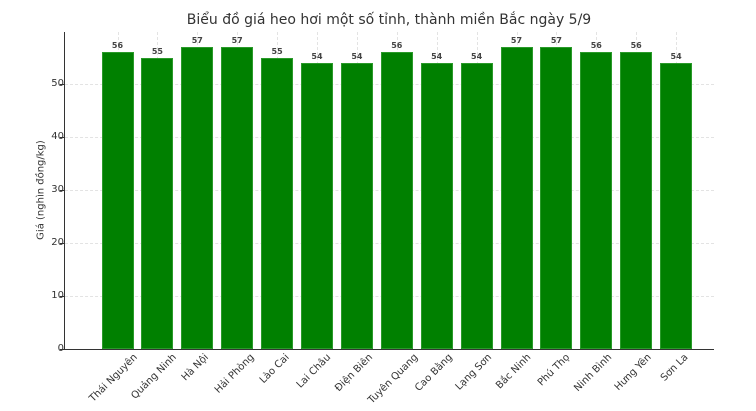 The height and width of the screenshot is (411, 756). Describe the element at coordinates (57, 190) in the screenshot. I see `y-tick-label: 30` at that location.